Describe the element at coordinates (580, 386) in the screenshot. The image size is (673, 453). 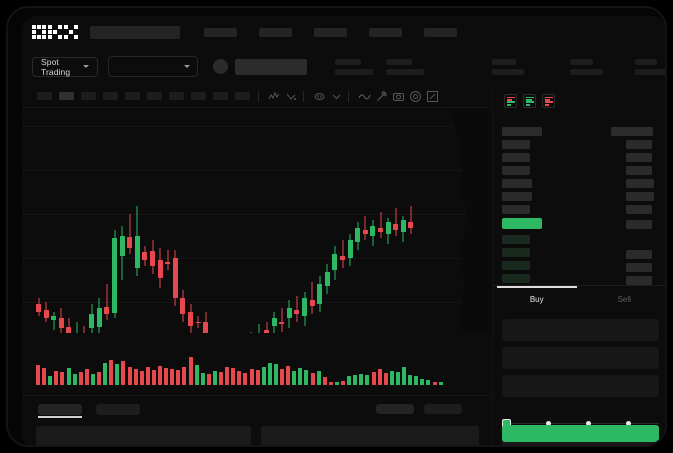
I see `order-total-field` at that location.